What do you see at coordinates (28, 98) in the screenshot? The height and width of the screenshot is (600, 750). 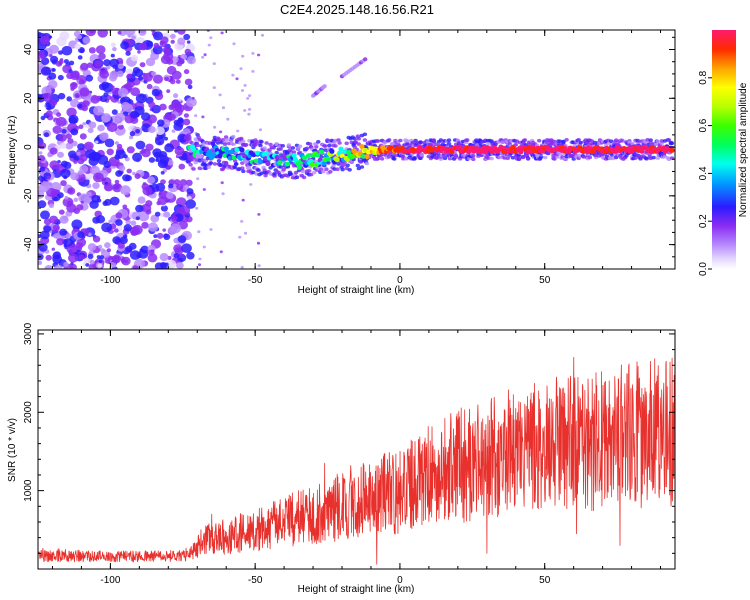 I see `y-tick-label: 20` at bounding box center [28, 98].